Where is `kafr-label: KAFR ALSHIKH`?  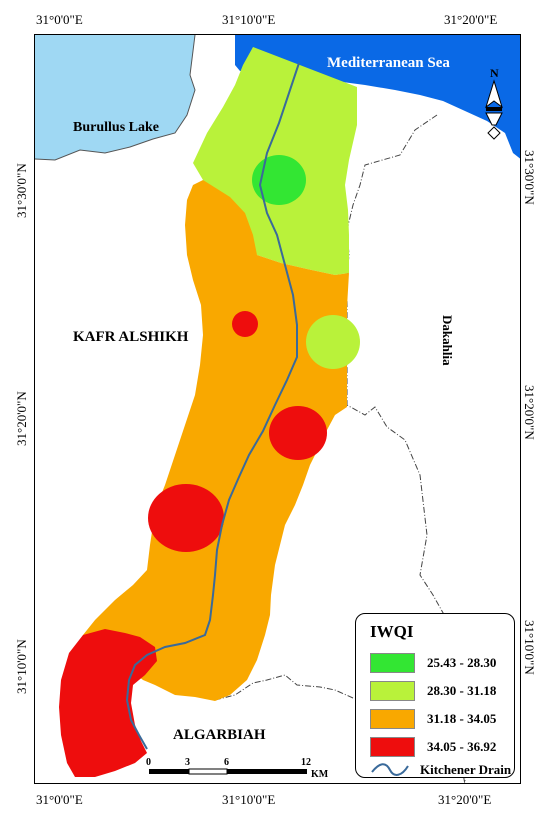 kafr-label: KAFR ALSHIKH is located at coordinates (131, 337).